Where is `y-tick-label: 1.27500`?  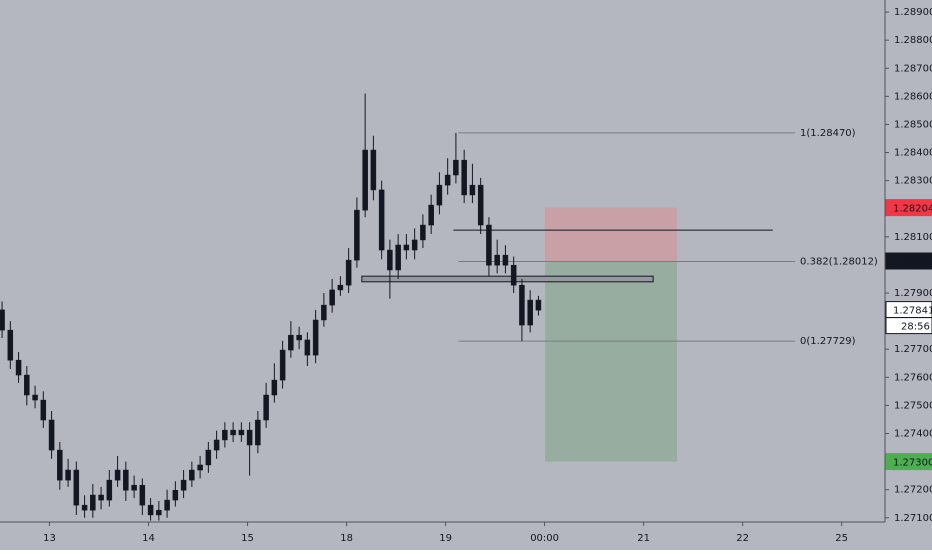
y-tick-label: 1.27500 is located at coordinates (913, 405).